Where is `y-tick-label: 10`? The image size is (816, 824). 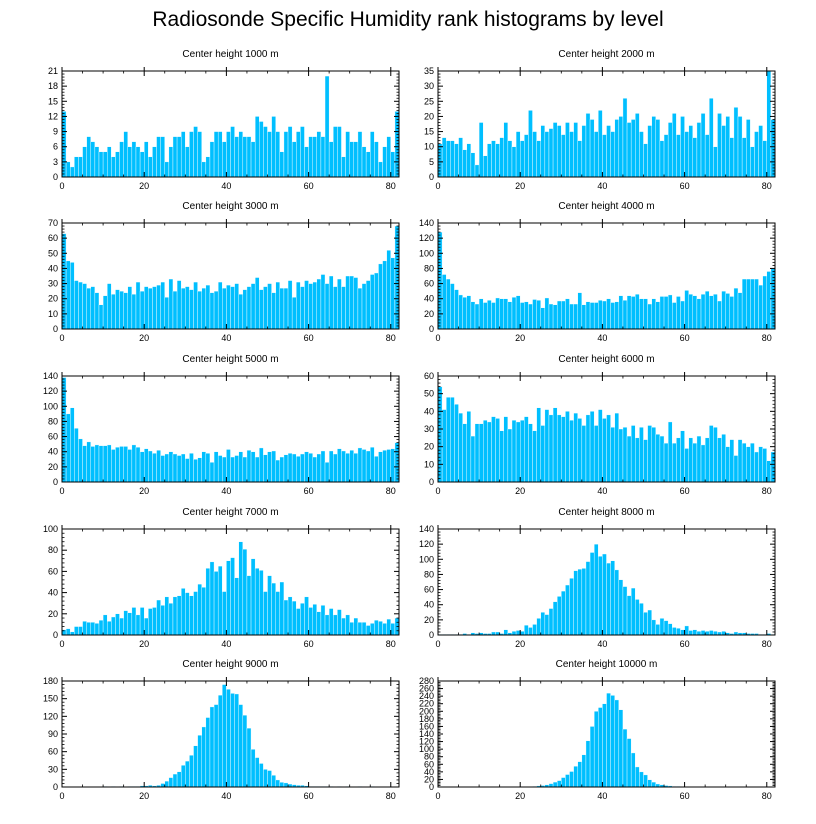
y-tick-label: 10 is located at coordinates (429, 464).